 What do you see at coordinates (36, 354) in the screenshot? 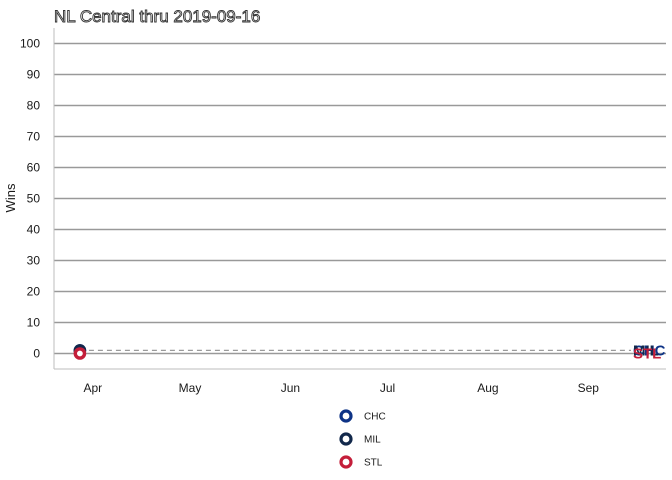
I see `y-tick-label: 0` at bounding box center [36, 354].